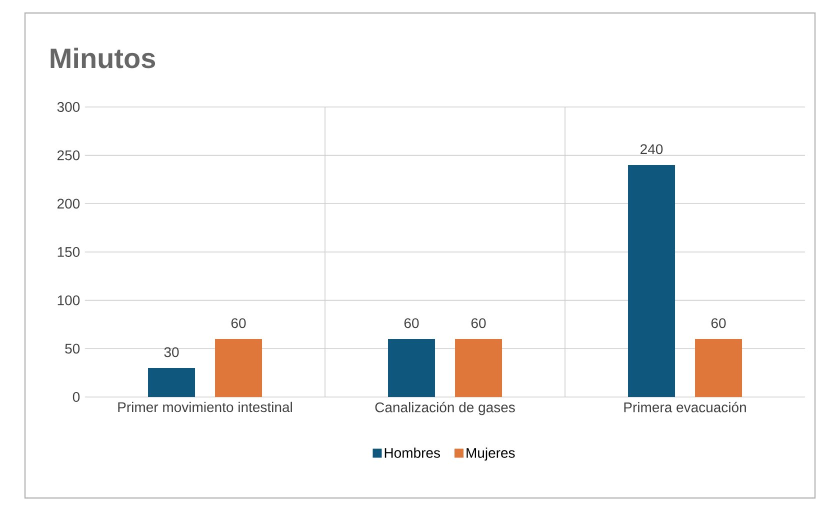 This screenshot has height=506, width=828. I want to click on y-tick-label: 50, so click(72, 349).